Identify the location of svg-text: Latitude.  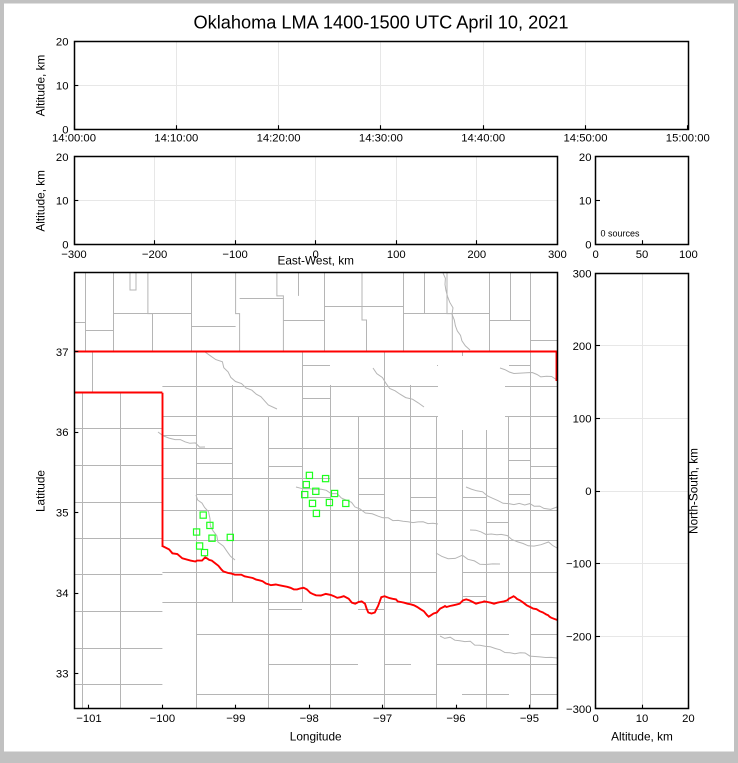
(41, 491).